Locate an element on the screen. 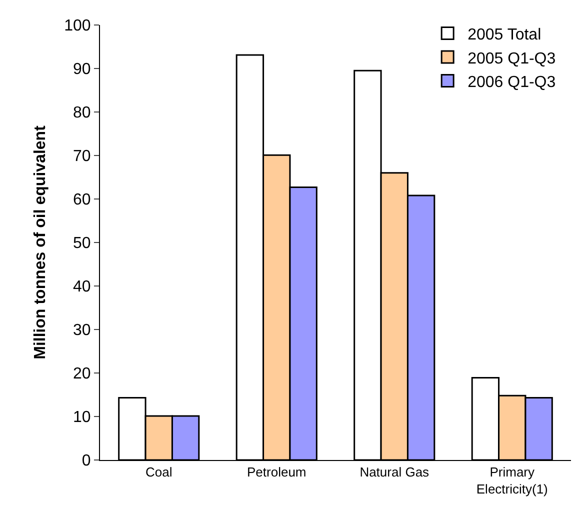 The height and width of the screenshot is (520, 581). y-tick-label: 100 is located at coordinates (77, 26).